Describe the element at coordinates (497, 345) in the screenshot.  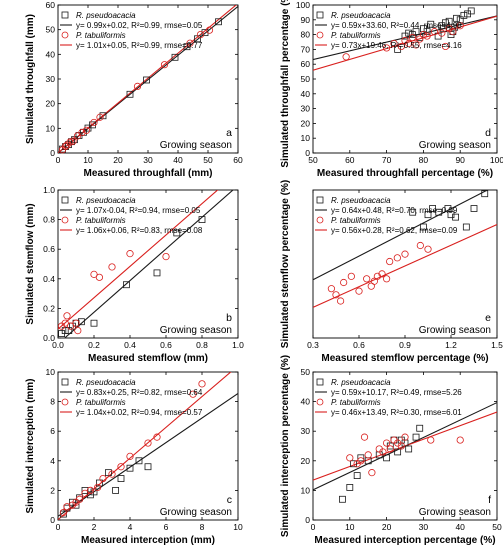
I see `x-tick-label: 1.5` at that location.